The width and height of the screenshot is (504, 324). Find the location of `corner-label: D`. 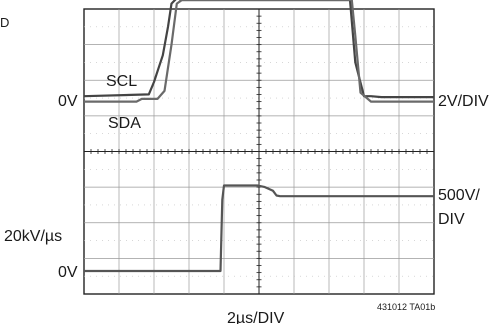

corner-label: D is located at coordinates (4, 22).